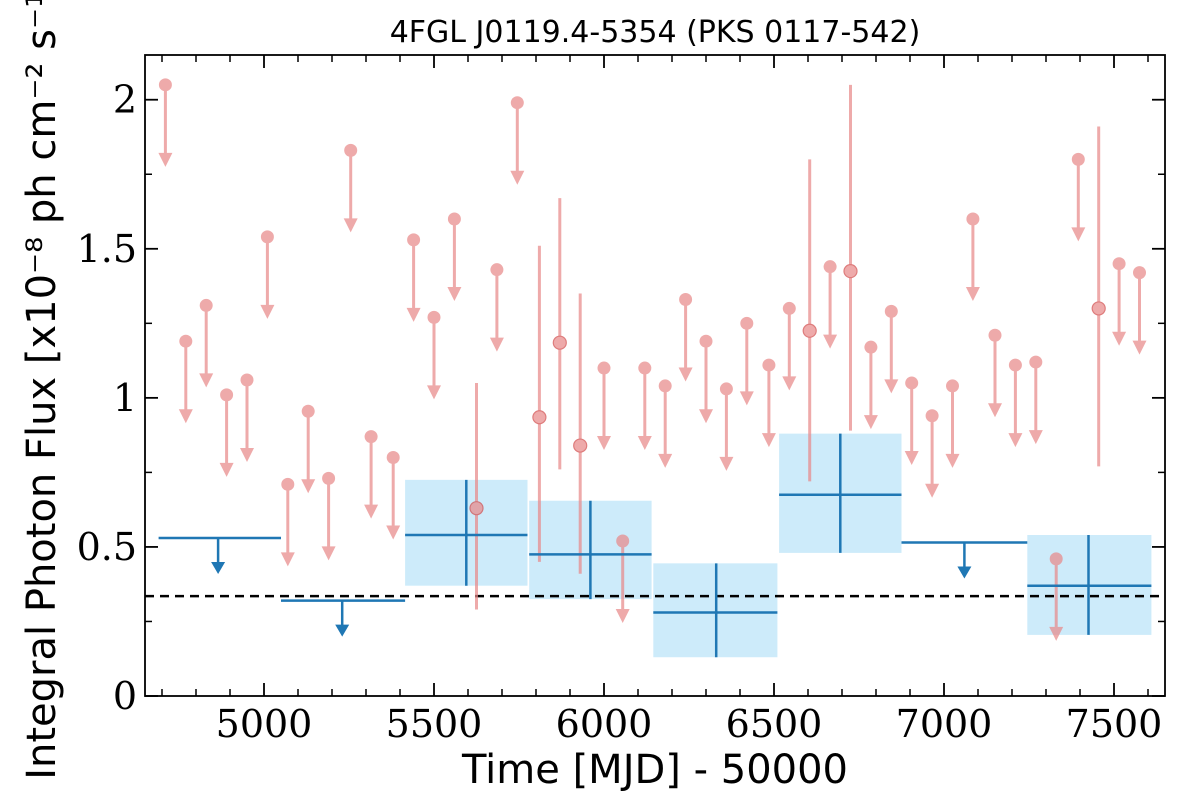 Image resolution: width=1200 pixels, height=800 pixels. What do you see at coordinates (107, 547) in the screenshot?
I see `y-tick-label-1: 0.5` at bounding box center [107, 547].